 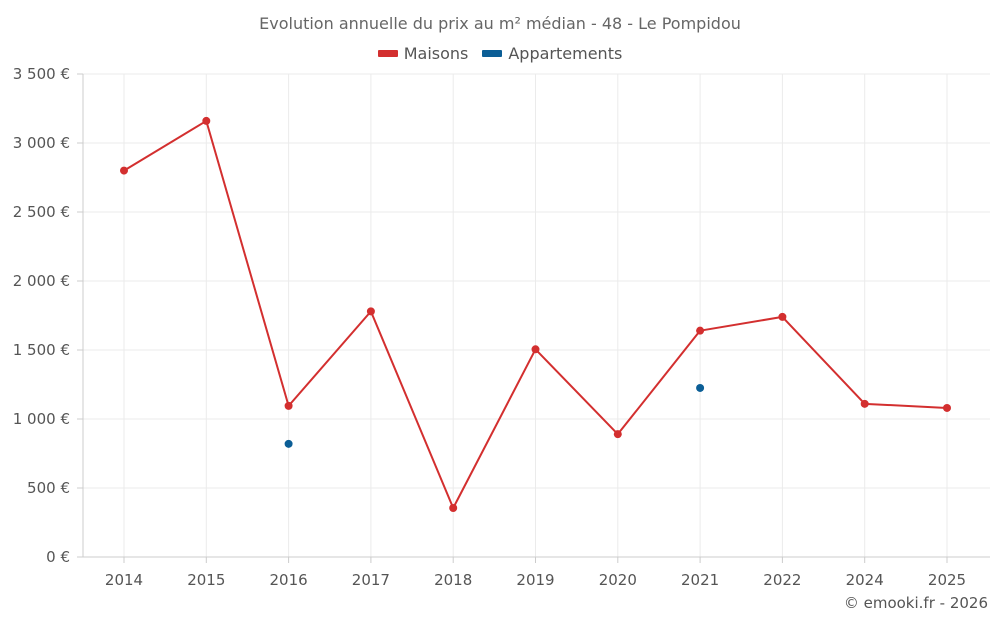 I want to click on x-tick-label: 2016, so click(x=289, y=580).